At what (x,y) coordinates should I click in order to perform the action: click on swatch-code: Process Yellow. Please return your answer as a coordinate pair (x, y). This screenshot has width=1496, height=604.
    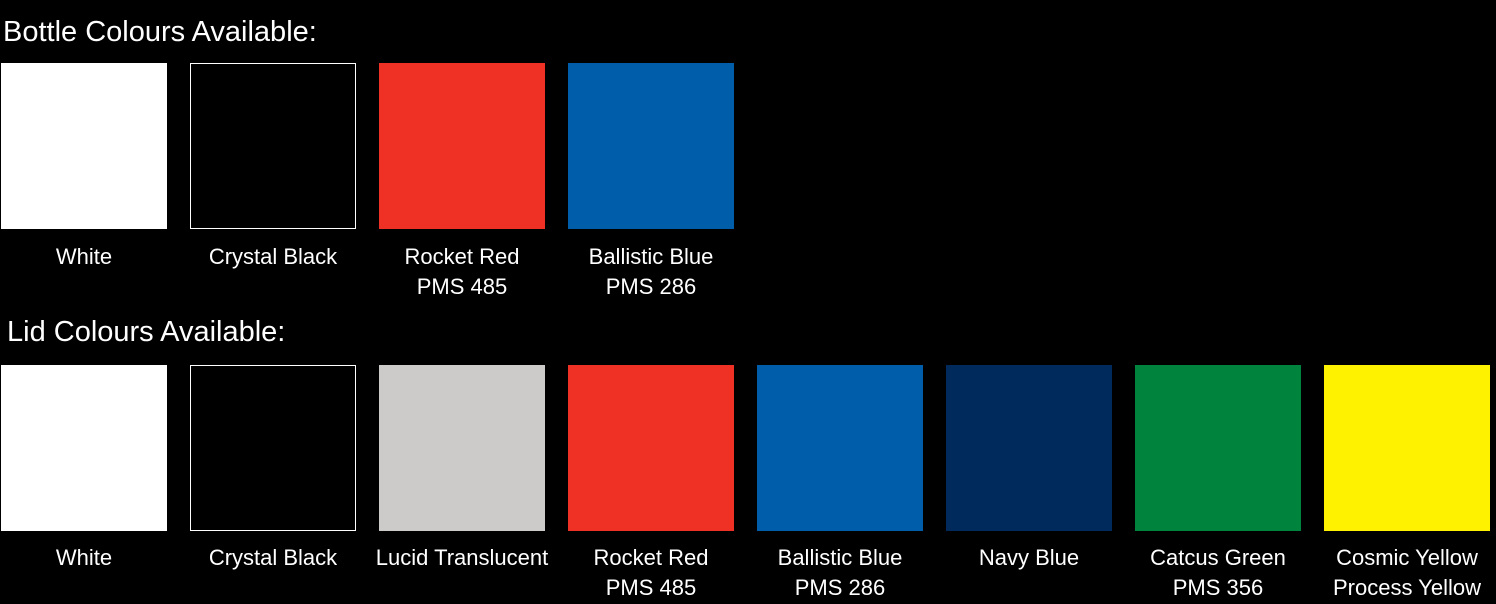
    Looking at the image, I should click on (1407, 587).